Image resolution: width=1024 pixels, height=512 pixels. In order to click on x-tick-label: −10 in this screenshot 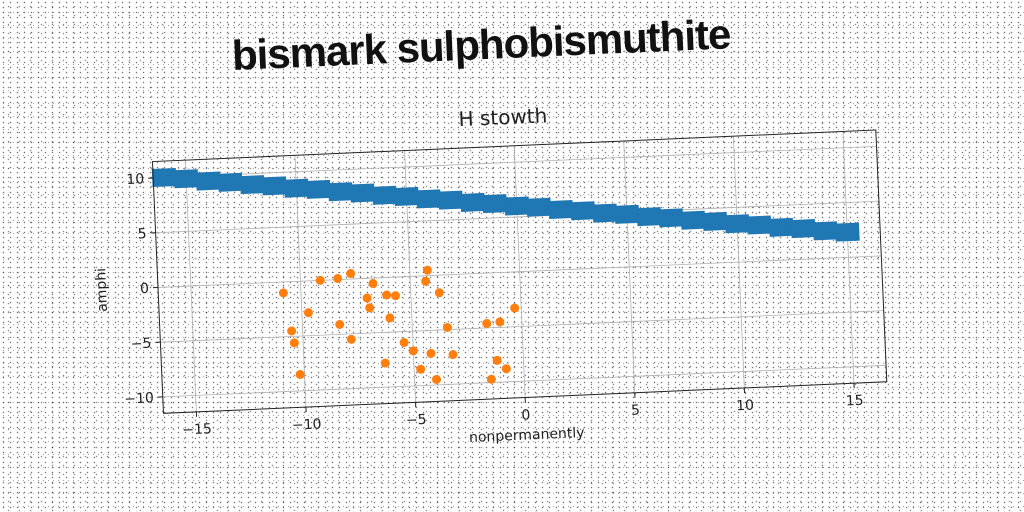, I will do `click(307, 424)`.